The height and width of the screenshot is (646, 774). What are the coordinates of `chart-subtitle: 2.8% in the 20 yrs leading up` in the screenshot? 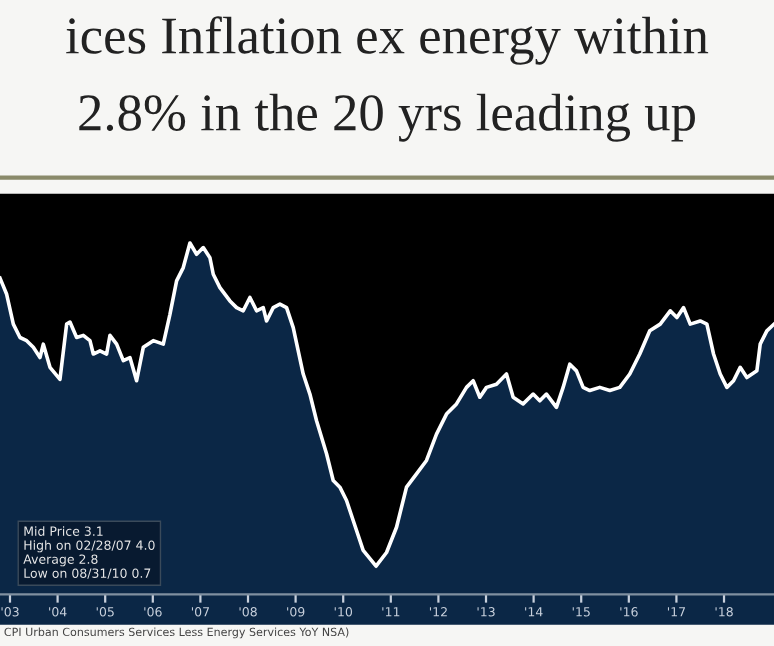 It's located at (387, 117).